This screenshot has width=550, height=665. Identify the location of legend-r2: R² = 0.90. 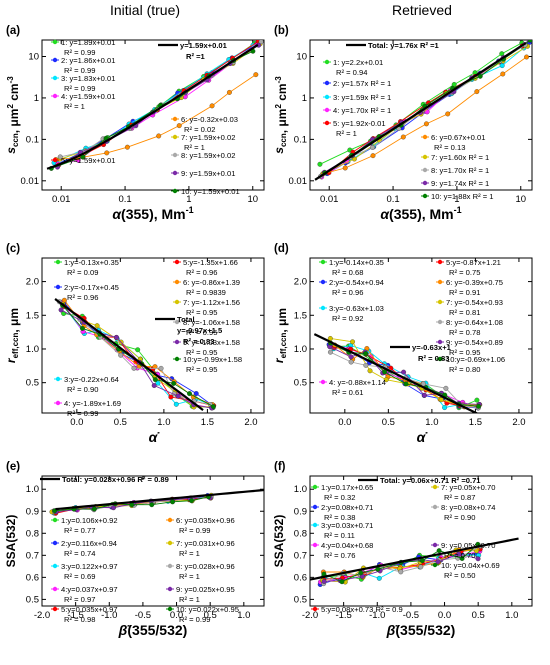
(459, 517).